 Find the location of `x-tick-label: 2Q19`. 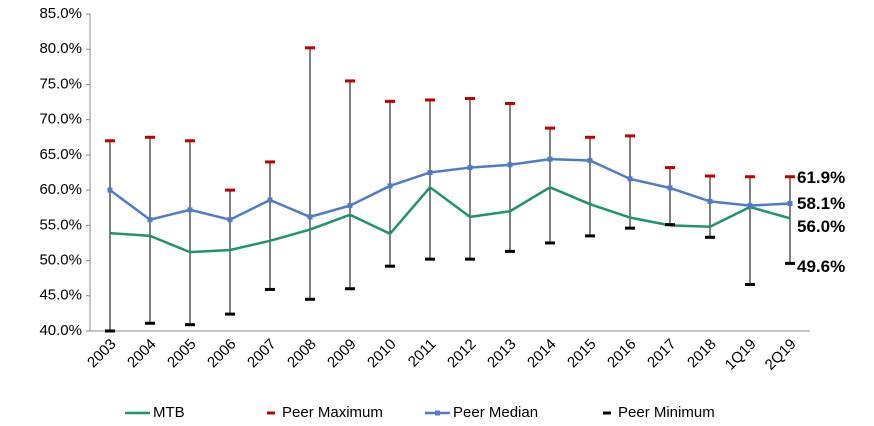

x-tick-label: 2Q19 is located at coordinates (781, 355).